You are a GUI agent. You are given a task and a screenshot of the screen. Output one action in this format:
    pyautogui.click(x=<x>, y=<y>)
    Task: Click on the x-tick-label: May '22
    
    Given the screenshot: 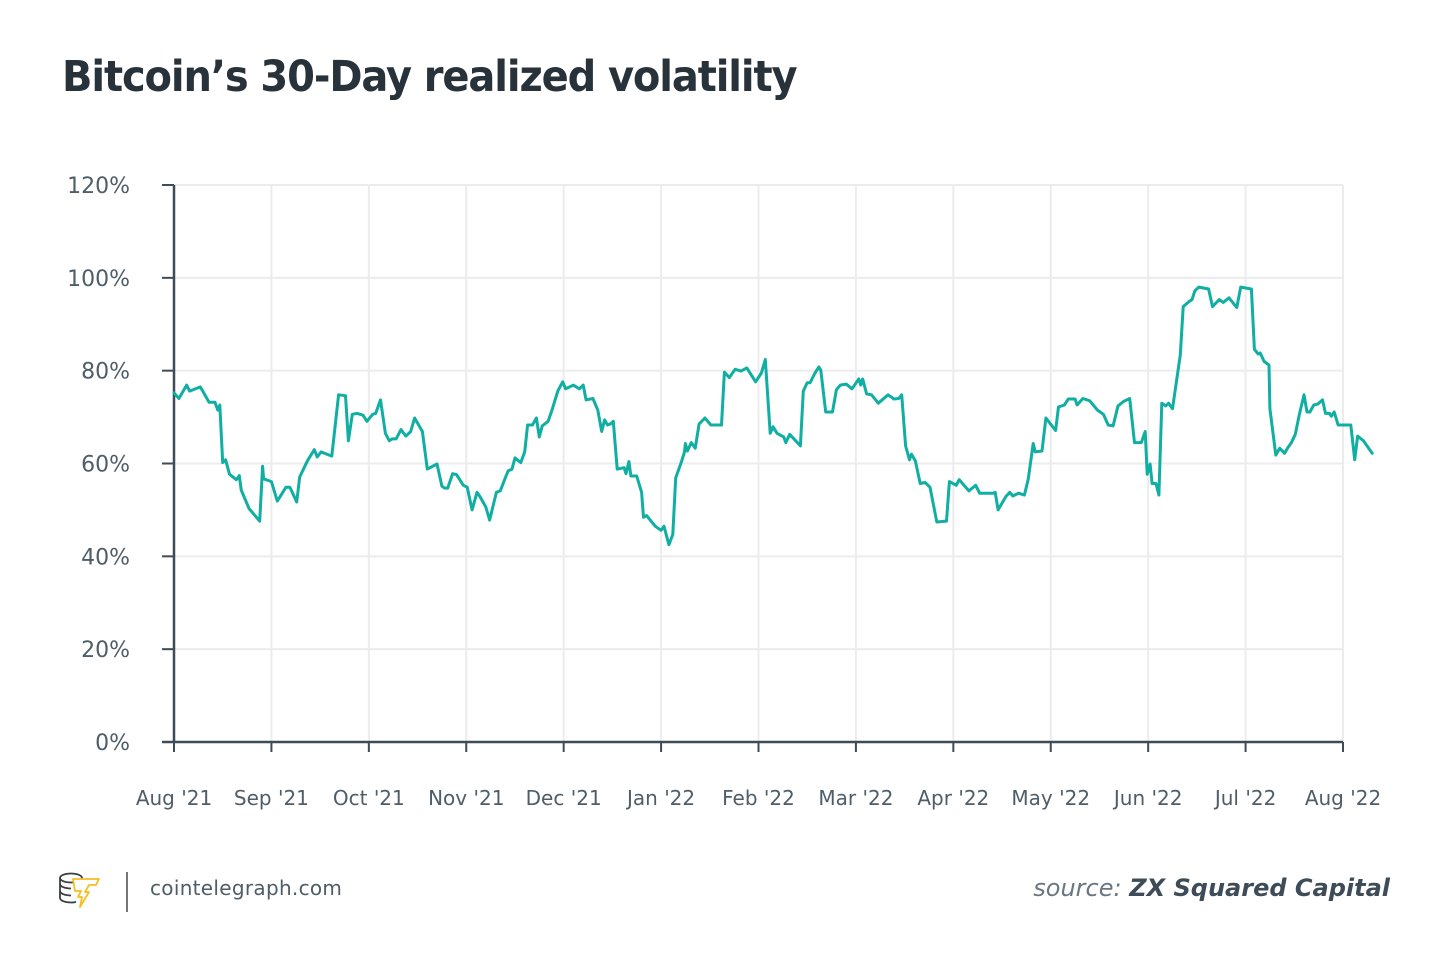 What is the action you would take?
    pyautogui.click(x=1050, y=798)
    